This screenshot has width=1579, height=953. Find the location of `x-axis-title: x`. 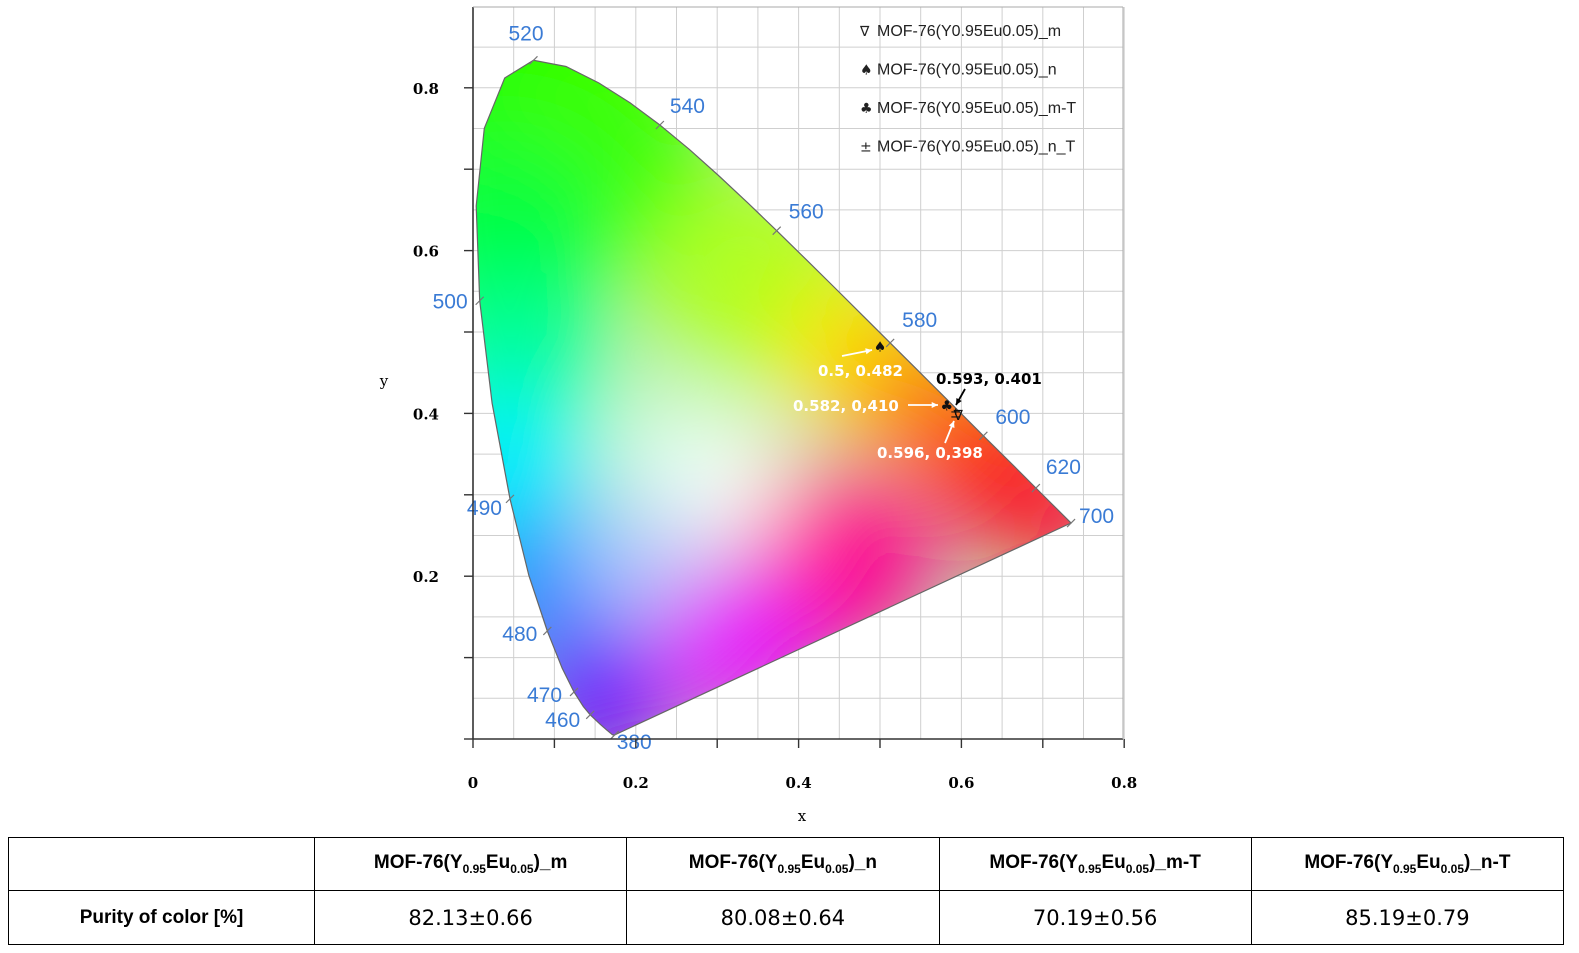

x-axis-title: x is located at coordinates (802, 816).